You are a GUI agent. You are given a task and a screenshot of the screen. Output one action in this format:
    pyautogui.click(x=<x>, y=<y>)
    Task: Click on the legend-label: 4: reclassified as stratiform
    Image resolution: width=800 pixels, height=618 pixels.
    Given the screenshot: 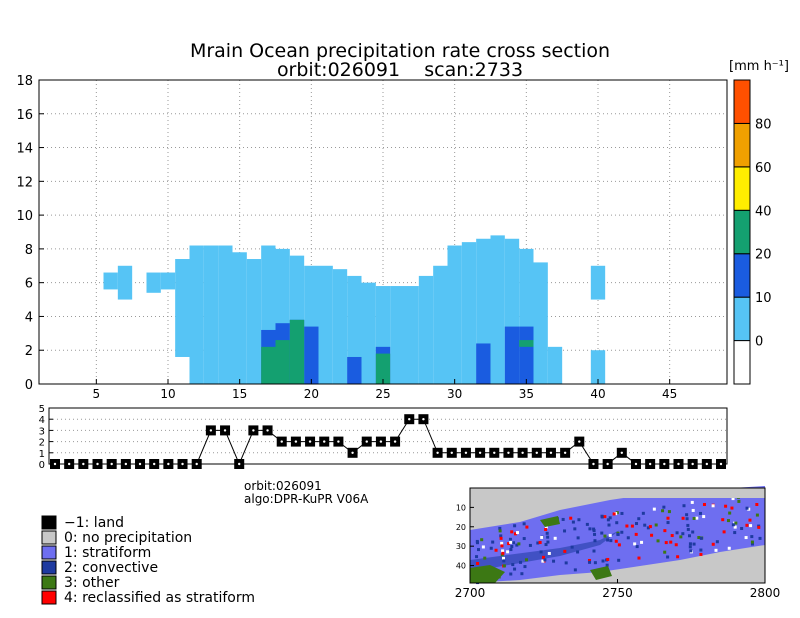 What is the action you would take?
    pyautogui.click(x=159, y=598)
    